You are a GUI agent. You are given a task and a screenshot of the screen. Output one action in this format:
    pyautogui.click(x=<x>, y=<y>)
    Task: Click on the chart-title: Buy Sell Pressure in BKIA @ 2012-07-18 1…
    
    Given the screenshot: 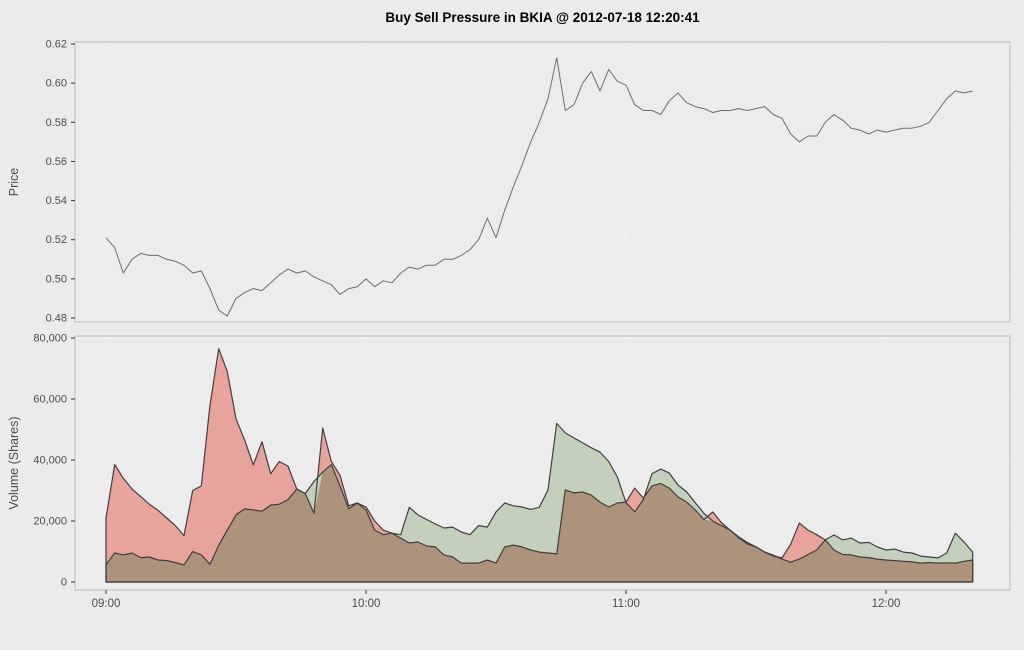 What is the action you would take?
    pyautogui.click(x=542, y=17)
    